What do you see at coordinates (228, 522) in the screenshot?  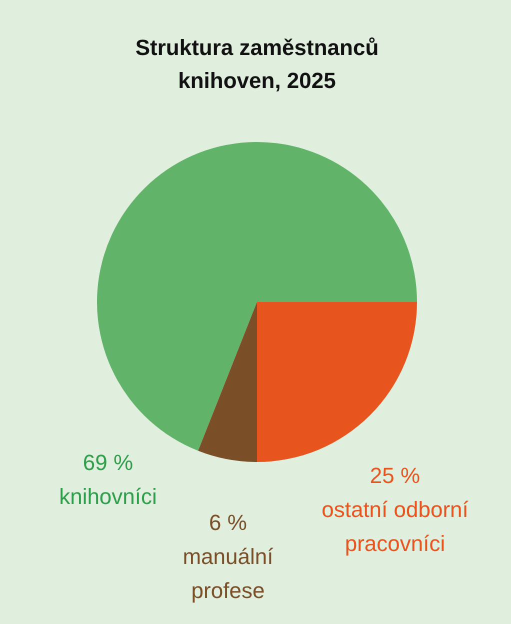 I see `data-label: 6 %` at bounding box center [228, 522].